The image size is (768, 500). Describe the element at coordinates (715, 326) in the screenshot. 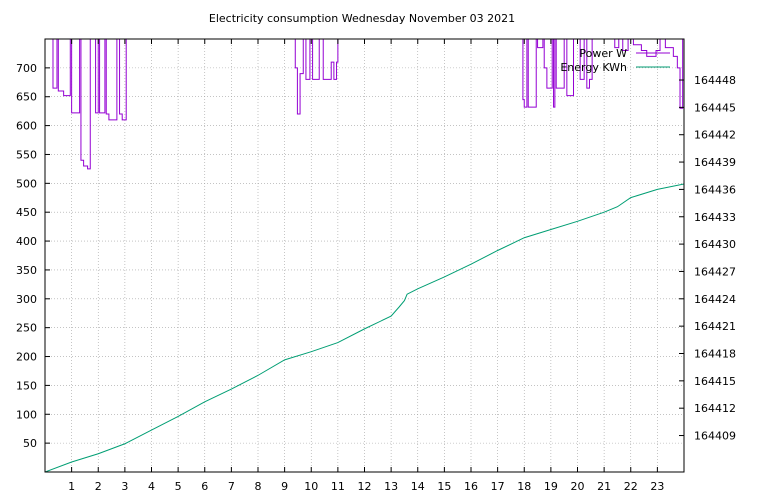

I see `y2-tick-label: 164421` at that location.